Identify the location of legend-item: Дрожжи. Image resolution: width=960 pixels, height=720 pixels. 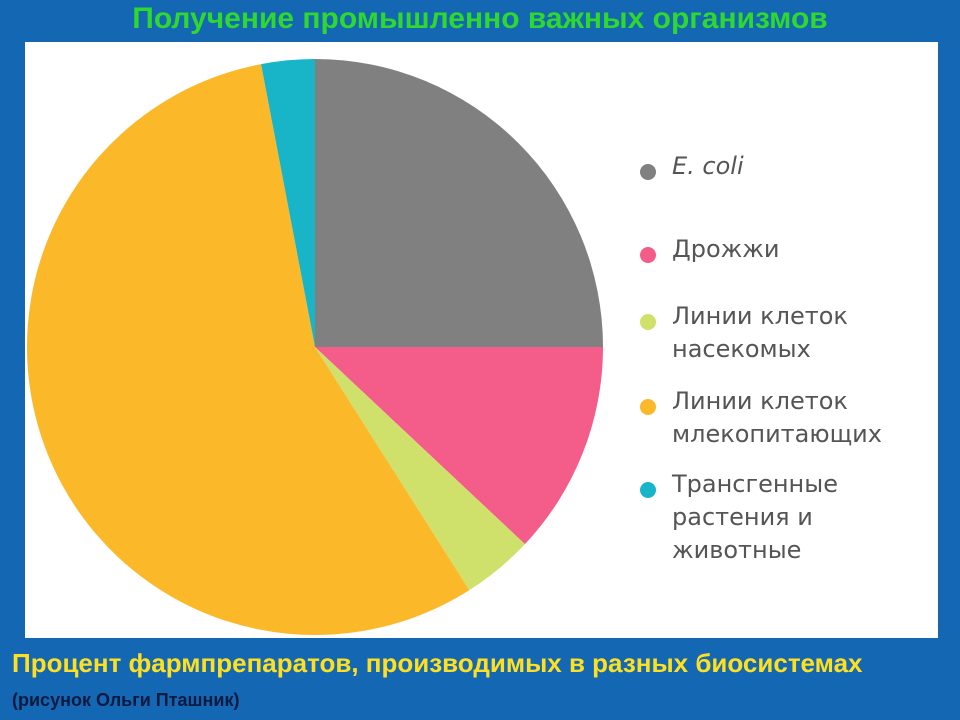
(778, 249).